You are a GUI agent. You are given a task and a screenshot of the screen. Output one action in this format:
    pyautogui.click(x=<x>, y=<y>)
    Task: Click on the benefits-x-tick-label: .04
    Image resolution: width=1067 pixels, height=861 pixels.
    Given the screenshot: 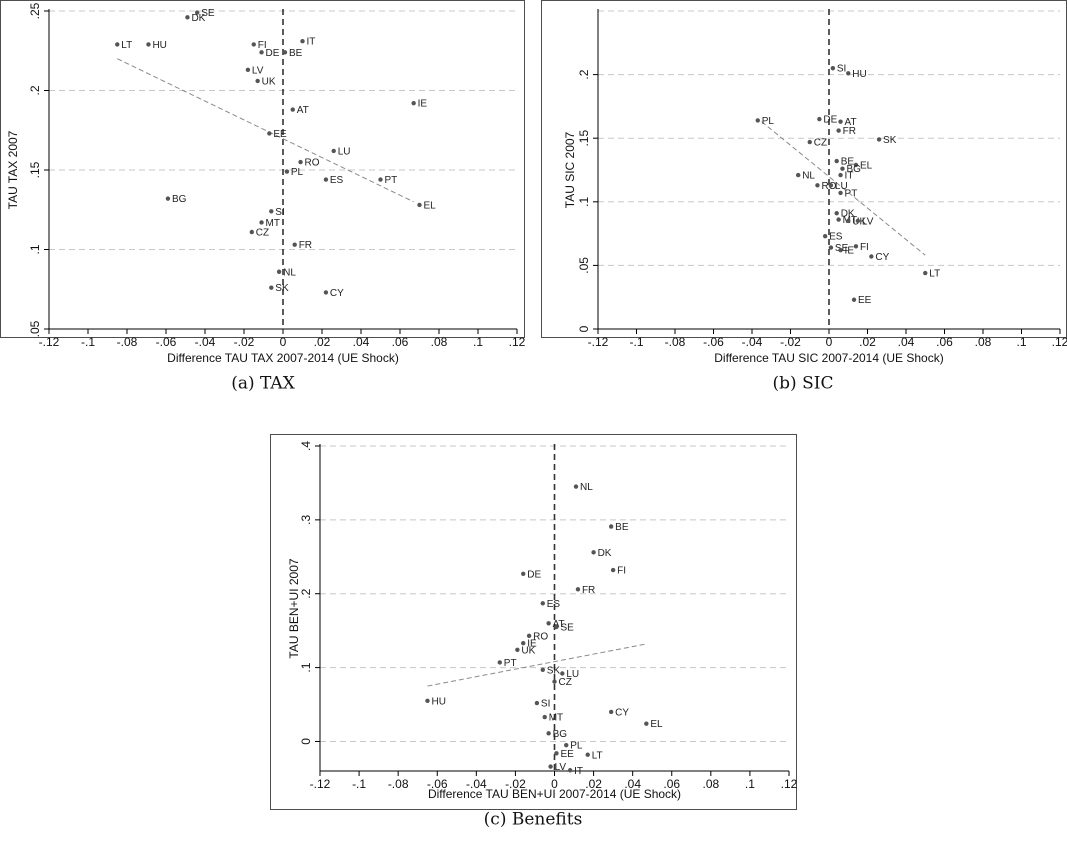 What is the action you would take?
    pyautogui.click(x=632, y=784)
    